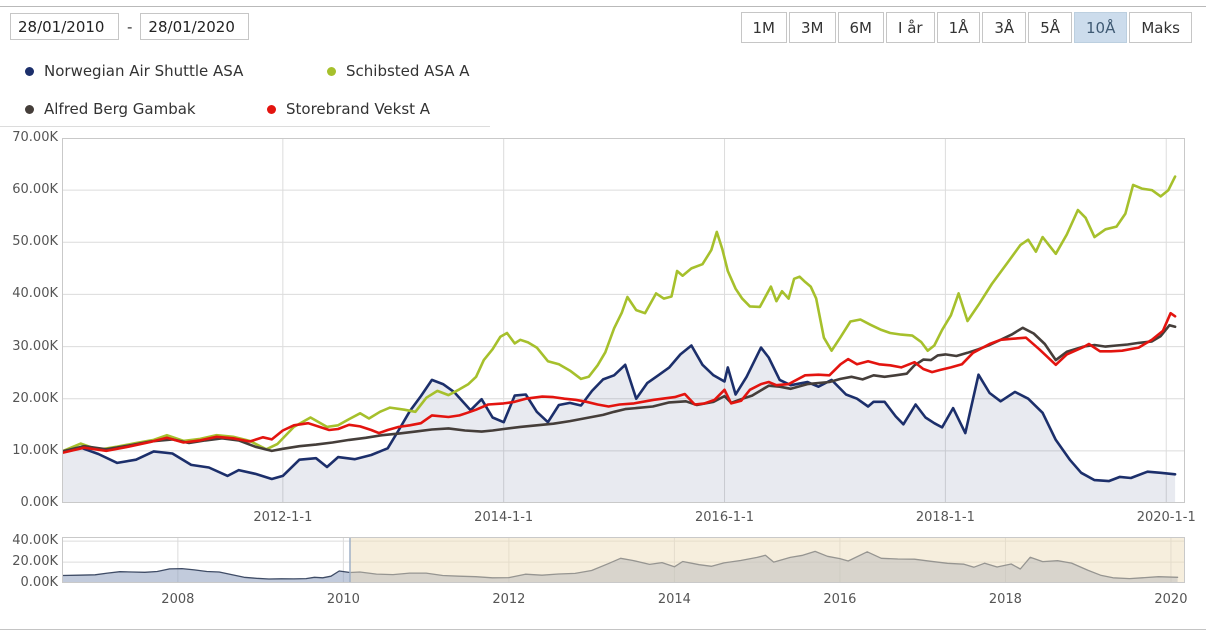  Describe the element at coordinates (35, 190) in the screenshot. I see `main-y-tick-60.00K: 60.00K` at that location.